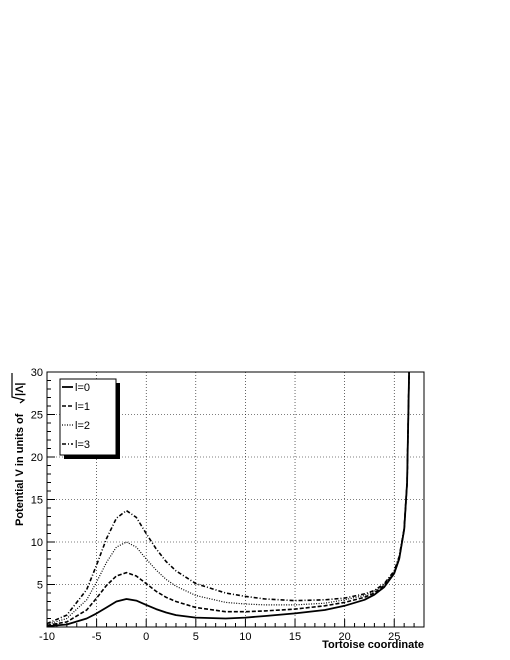 The width and height of the screenshot is (510, 660). Describe the element at coordinates (97, 637) in the screenshot. I see `x-tick-label: -5` at that location.